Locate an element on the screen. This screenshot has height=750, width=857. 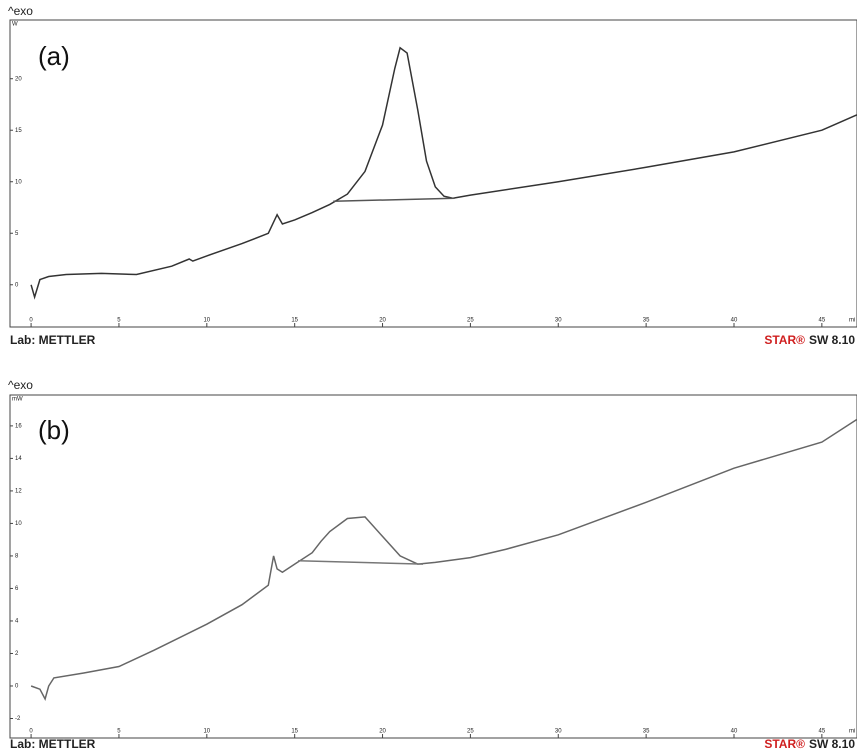
panel-label: (b) is located at coordinates (54, 430).